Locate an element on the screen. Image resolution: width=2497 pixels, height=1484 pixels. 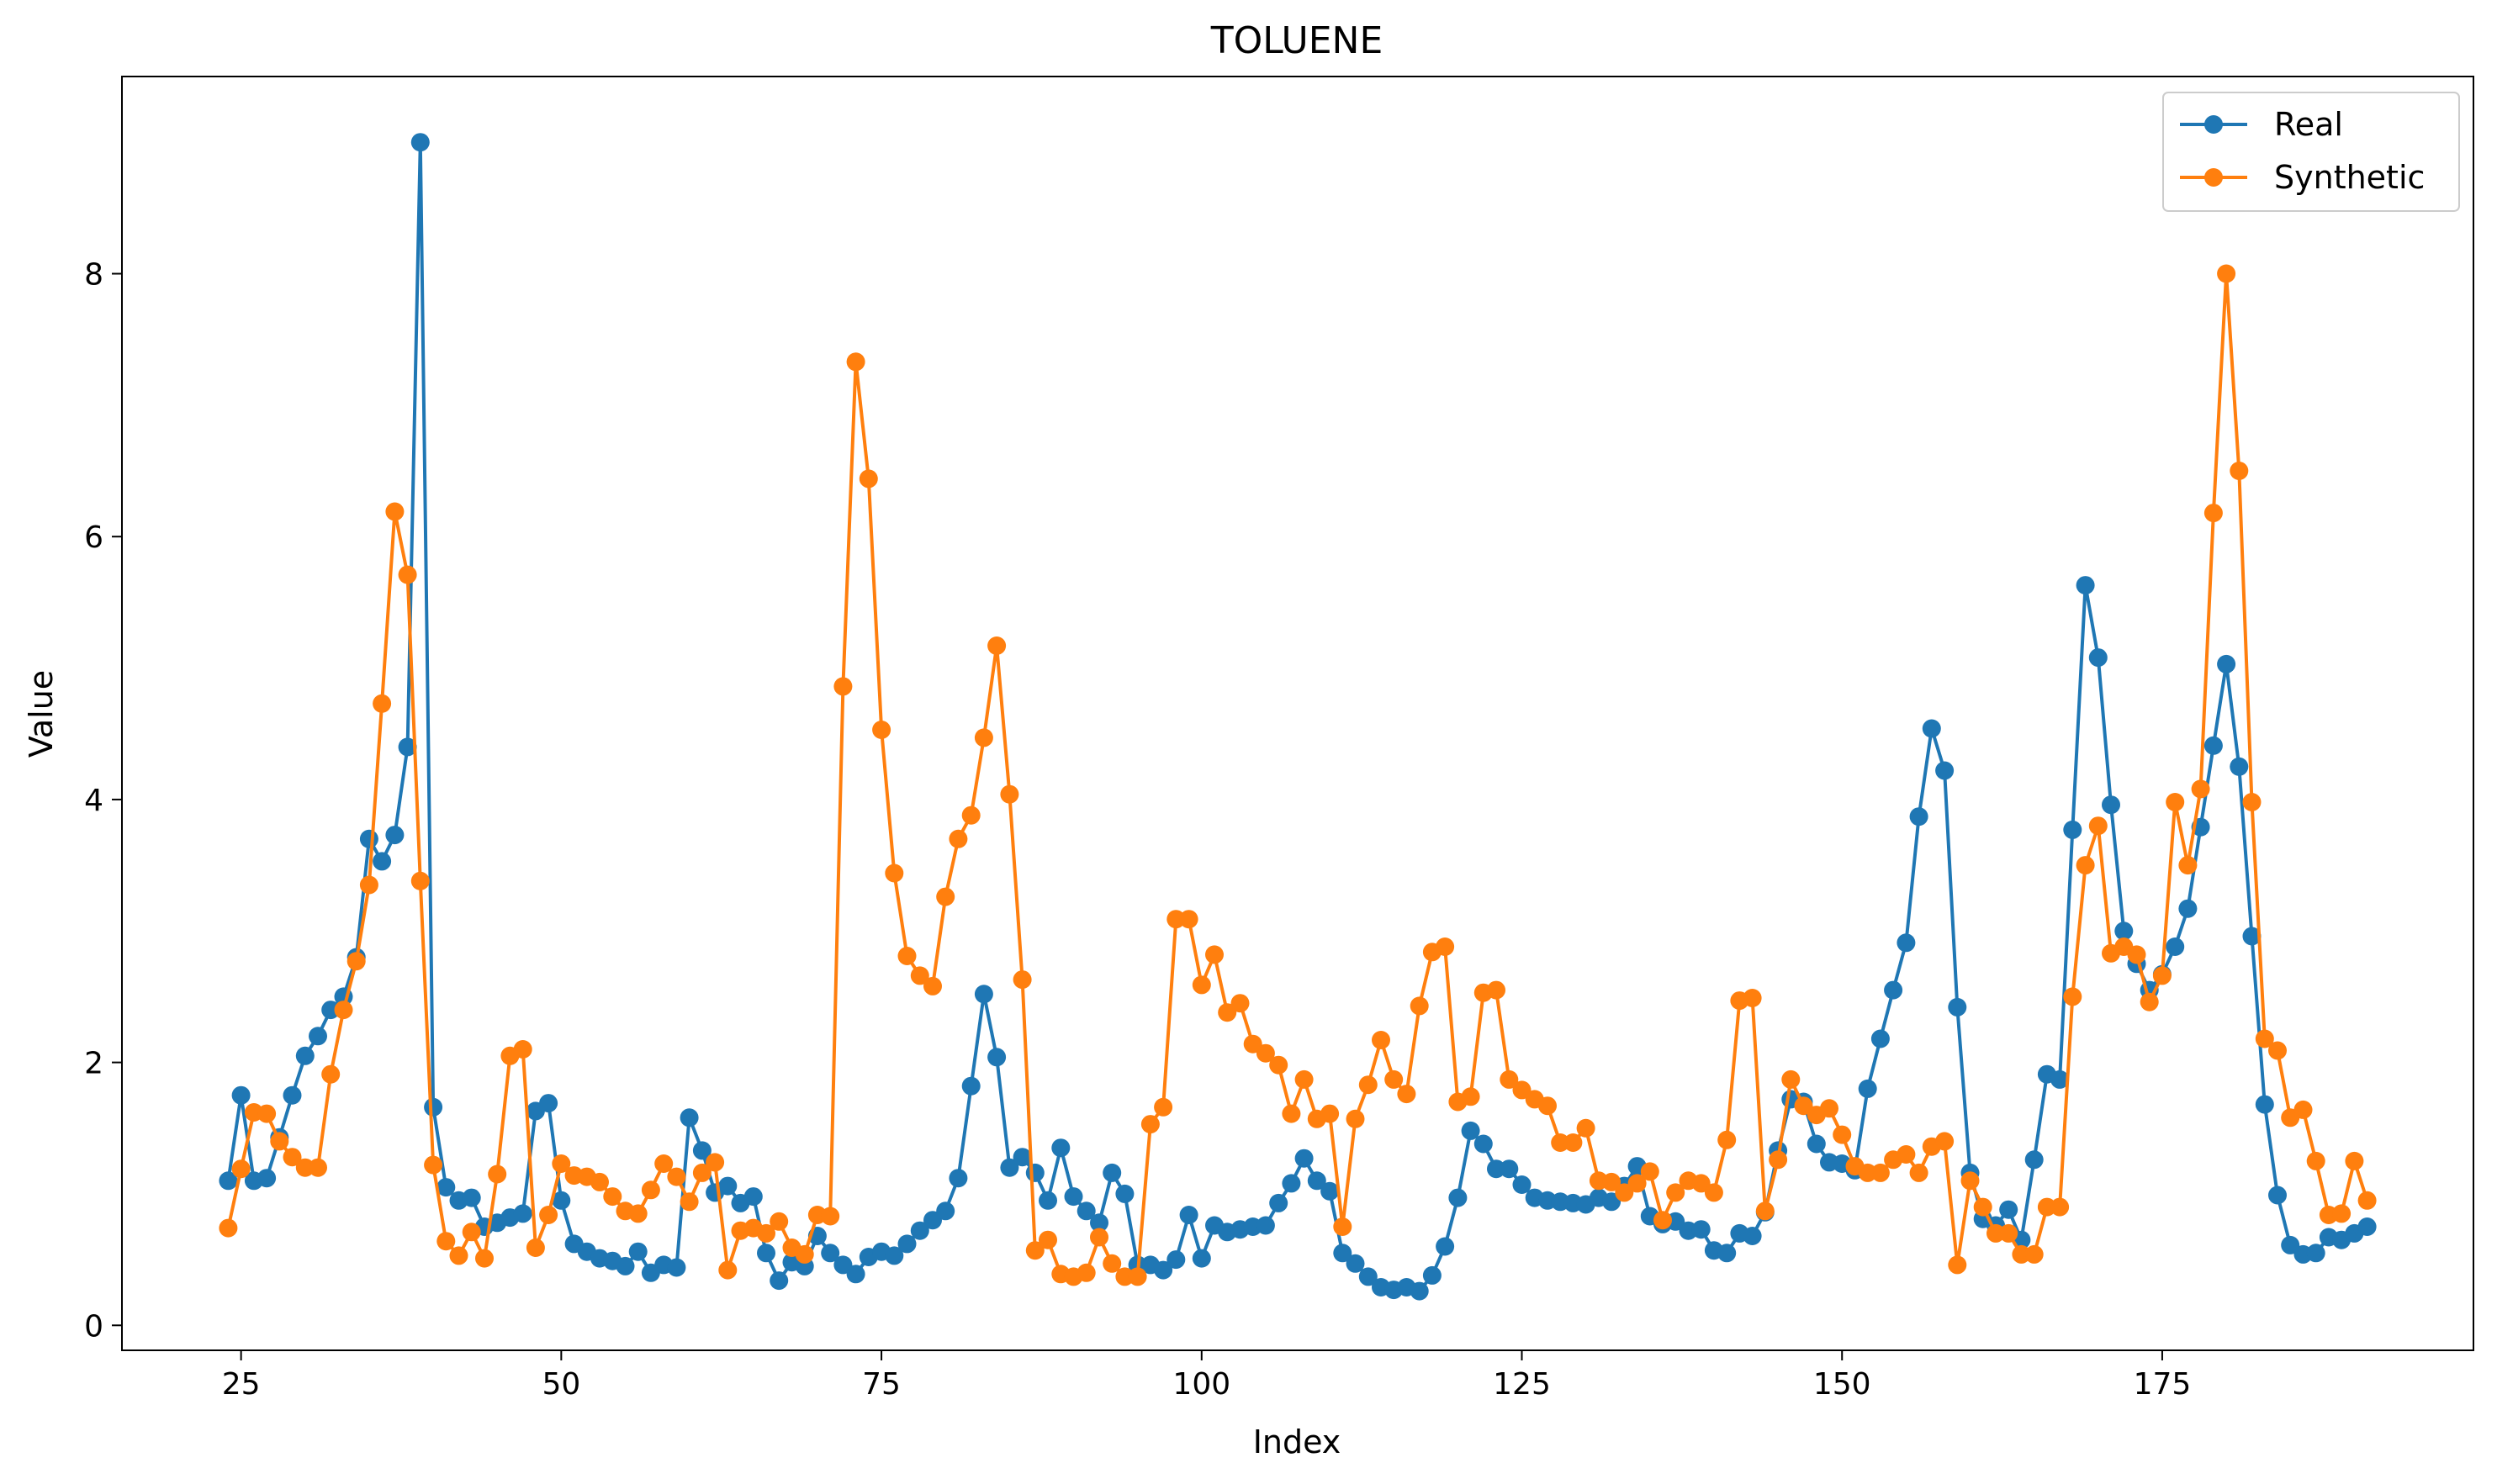
legend-box is located at coordinates (2311, 152).